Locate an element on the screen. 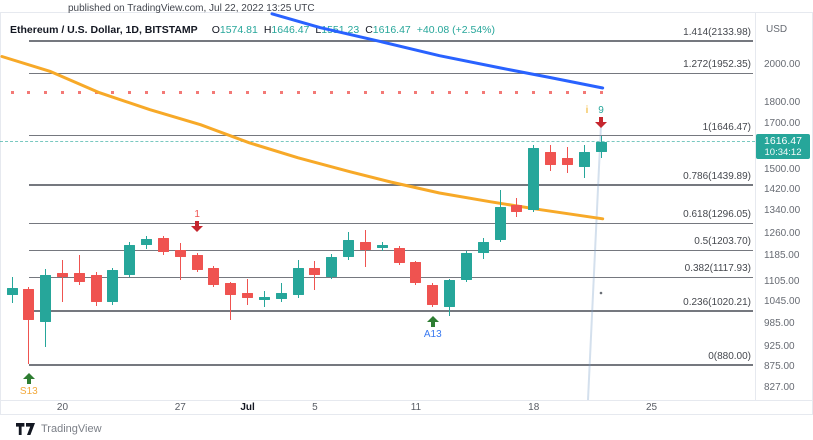  last-price-badge: 1616.47 10:34:12 is located at coordinates (783, 147).